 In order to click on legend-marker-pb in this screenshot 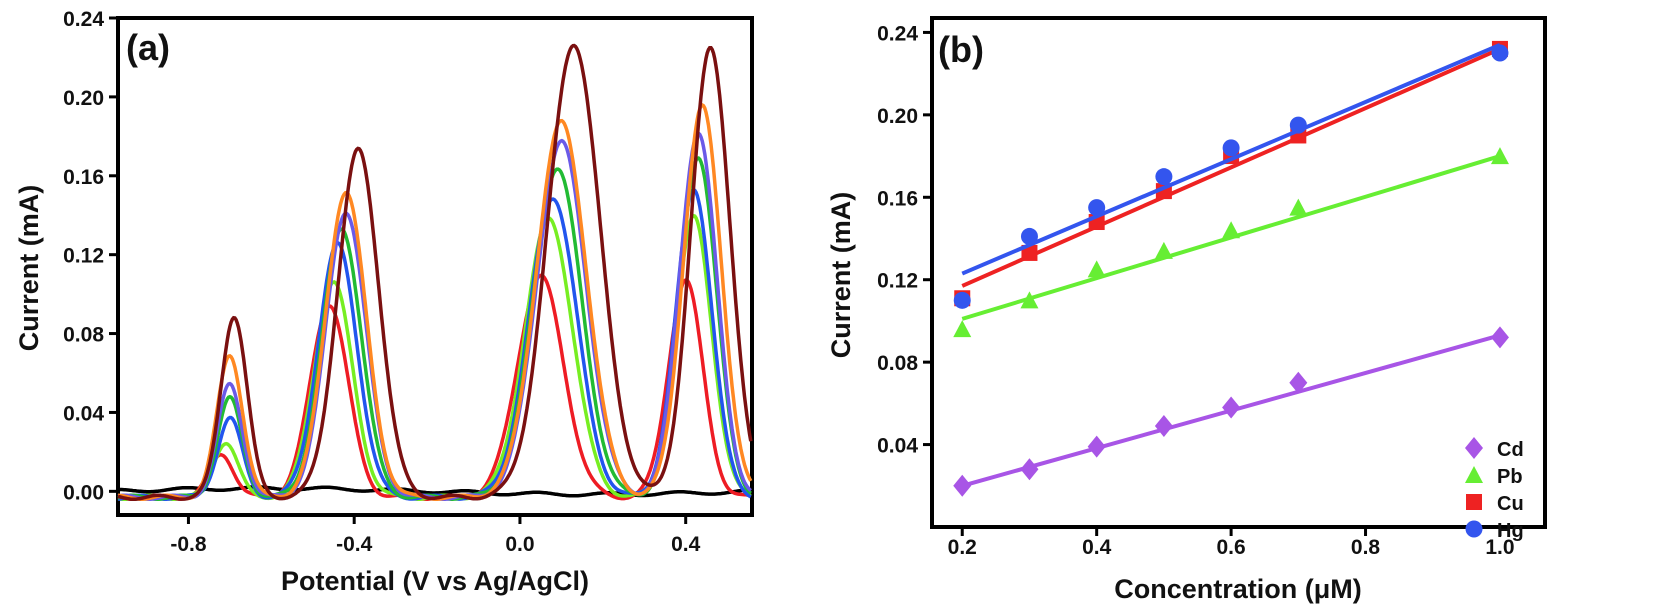, I will do `click(1474, 474)`.